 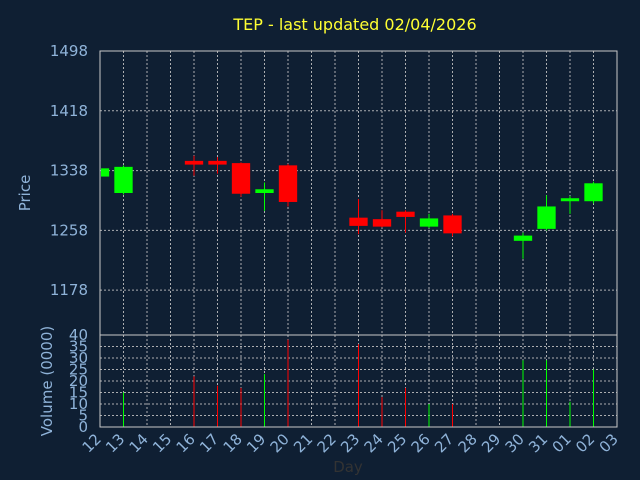 What do you see at coordinates (421, 443) in the screenshot?
I see `x-tick-label: 26` at bounding box center [421, 443].